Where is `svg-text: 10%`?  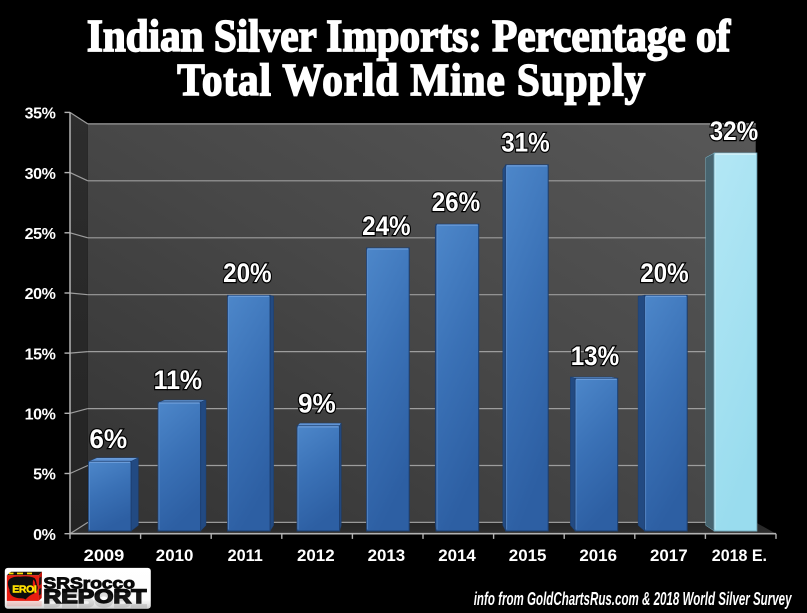 svg-text: 10% is located at coordinates (40, 415).